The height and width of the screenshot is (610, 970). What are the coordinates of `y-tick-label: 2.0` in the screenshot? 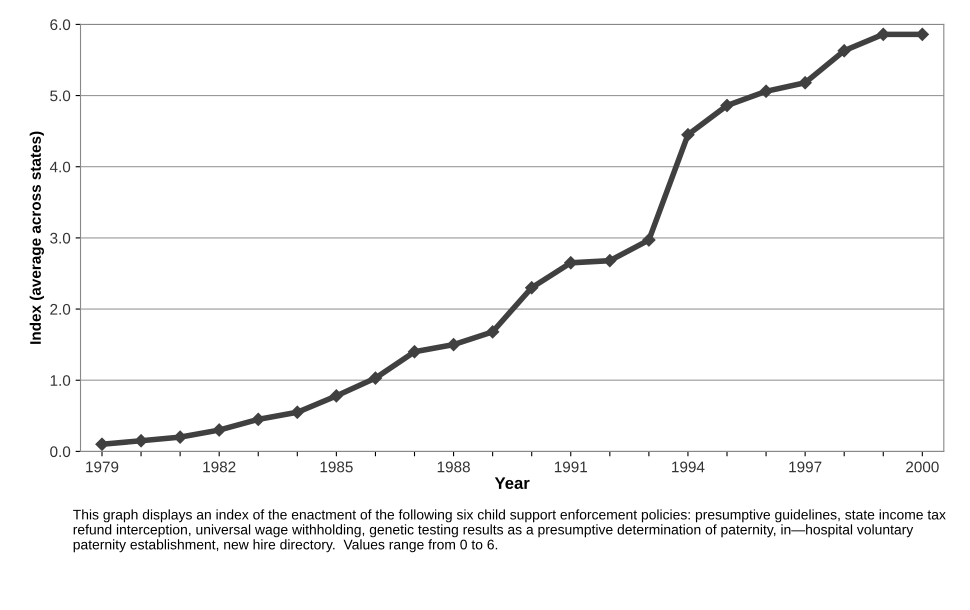 It's located at (60, 309).